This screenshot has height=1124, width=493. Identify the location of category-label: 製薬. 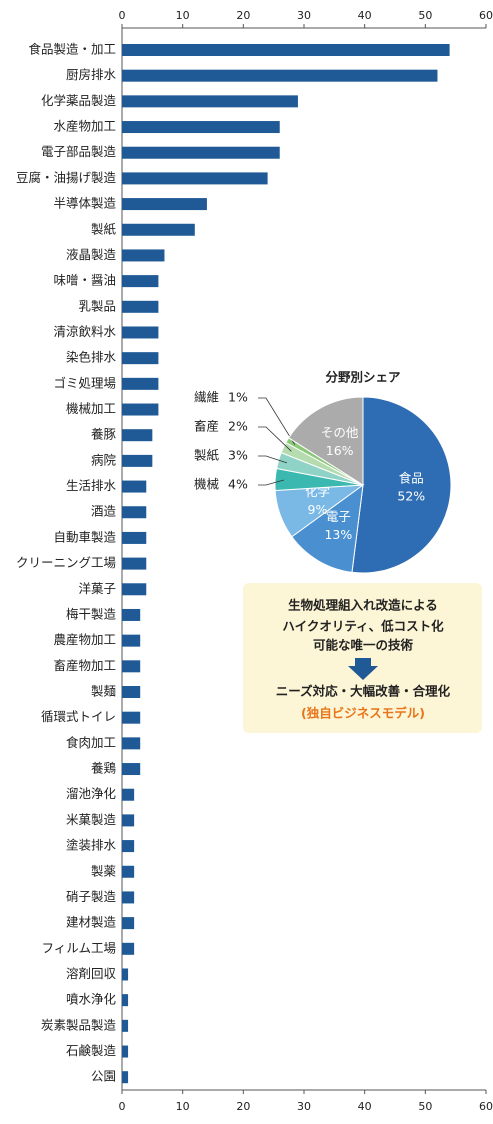
(104, 870).